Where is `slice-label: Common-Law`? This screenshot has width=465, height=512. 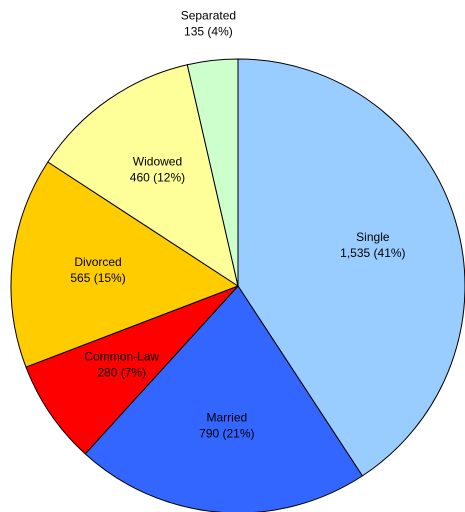
slice-label: Common-Law is located at coordinates (121, 356).